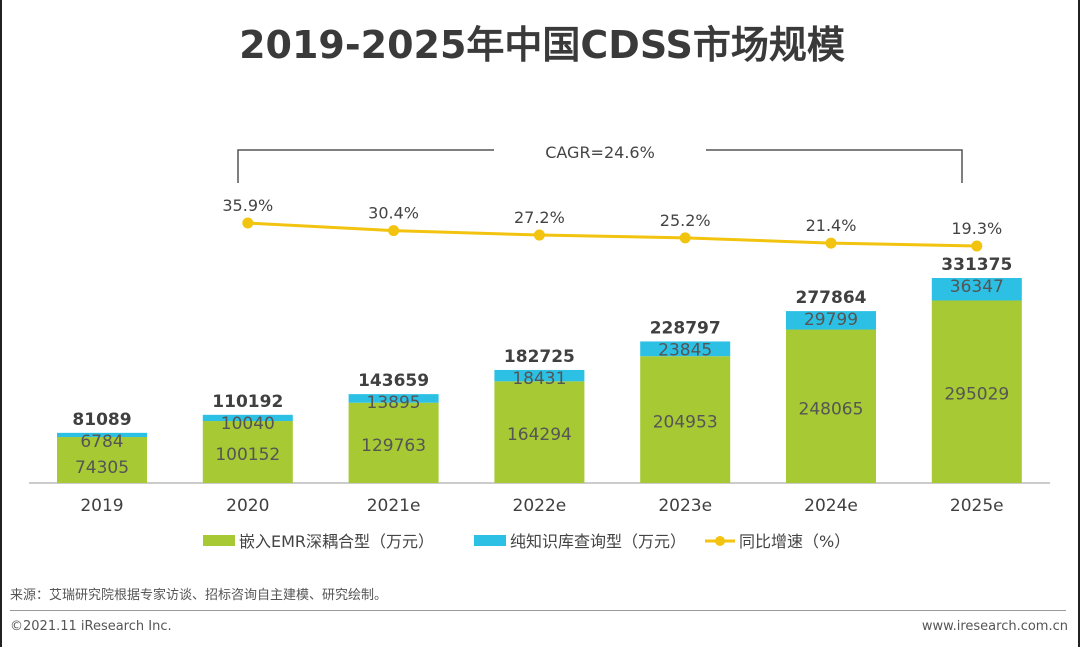  What do you see at coordinates (365, 166) in the screenshot?
I see `cagr-bracket-left` at bounding box center [365, 166].